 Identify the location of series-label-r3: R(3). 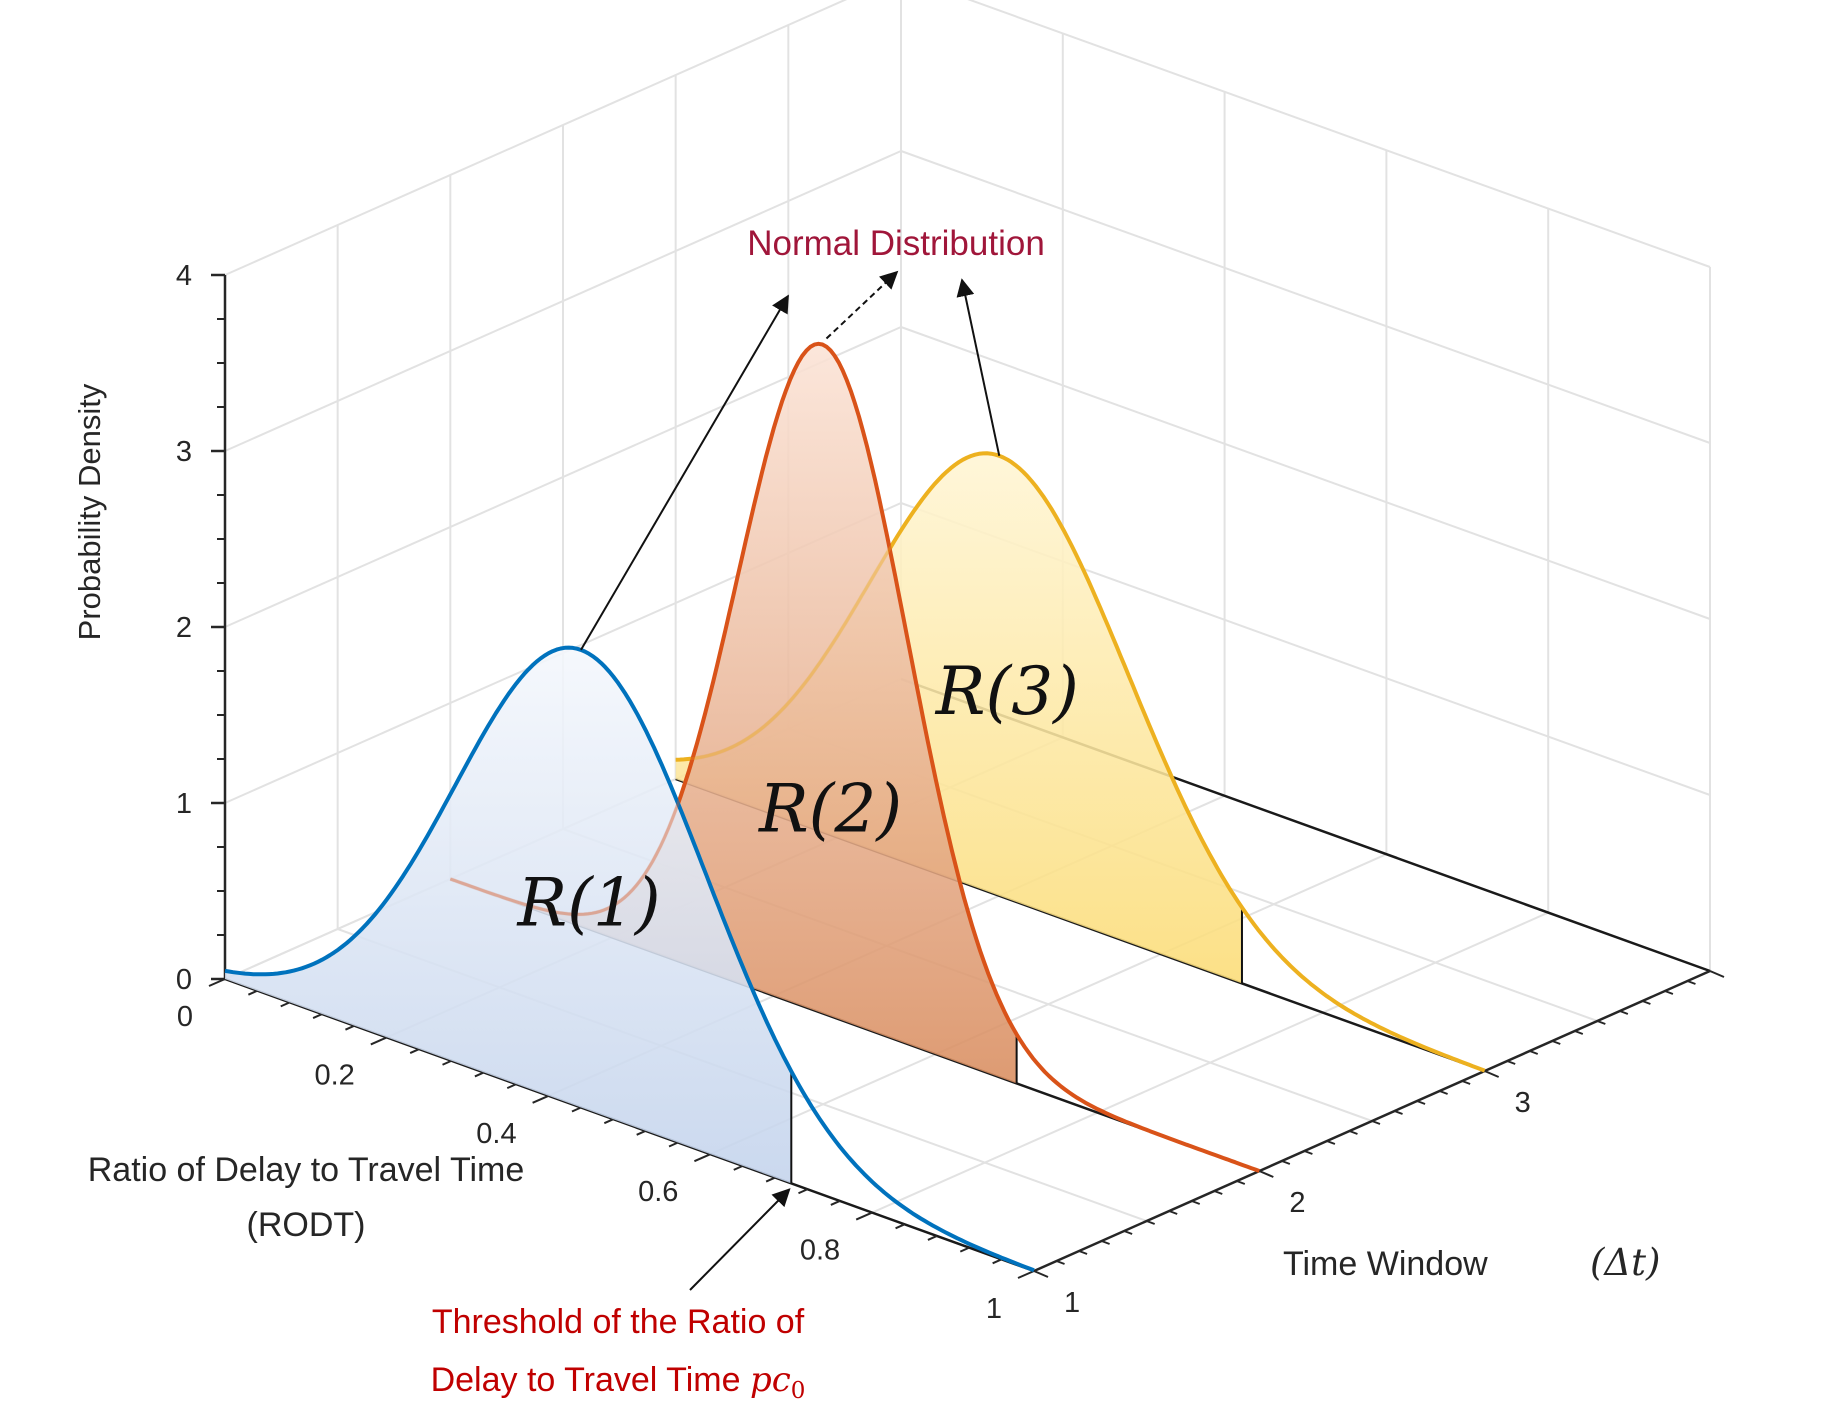
(1007, 691).